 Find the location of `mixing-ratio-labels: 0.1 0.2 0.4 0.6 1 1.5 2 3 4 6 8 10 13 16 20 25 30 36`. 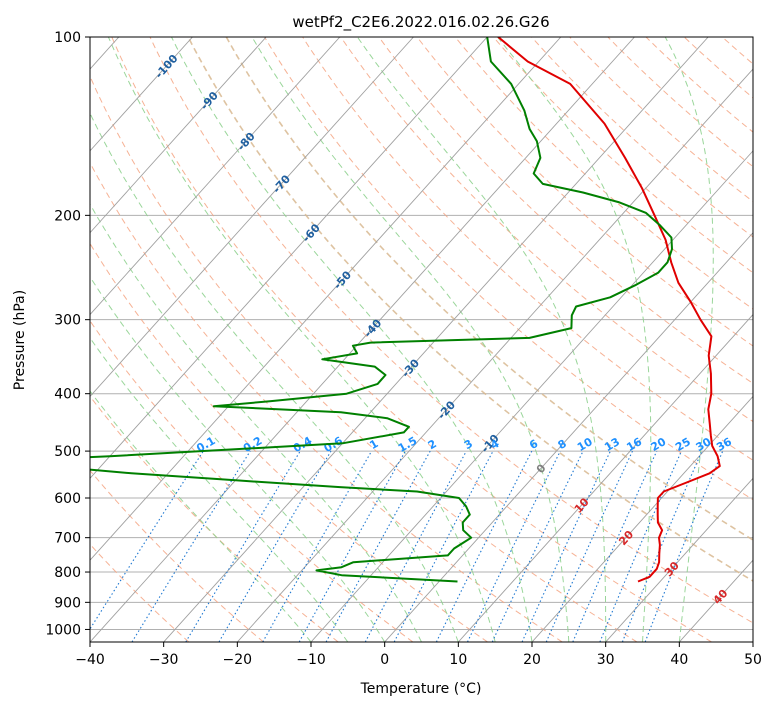

mixing-ratio-labels: 0.1 0.2 0.4 0.6 1 1.5 2 3 4 6 8 10 13 16 20 25 30 36 is located at coordinates (464, 444).